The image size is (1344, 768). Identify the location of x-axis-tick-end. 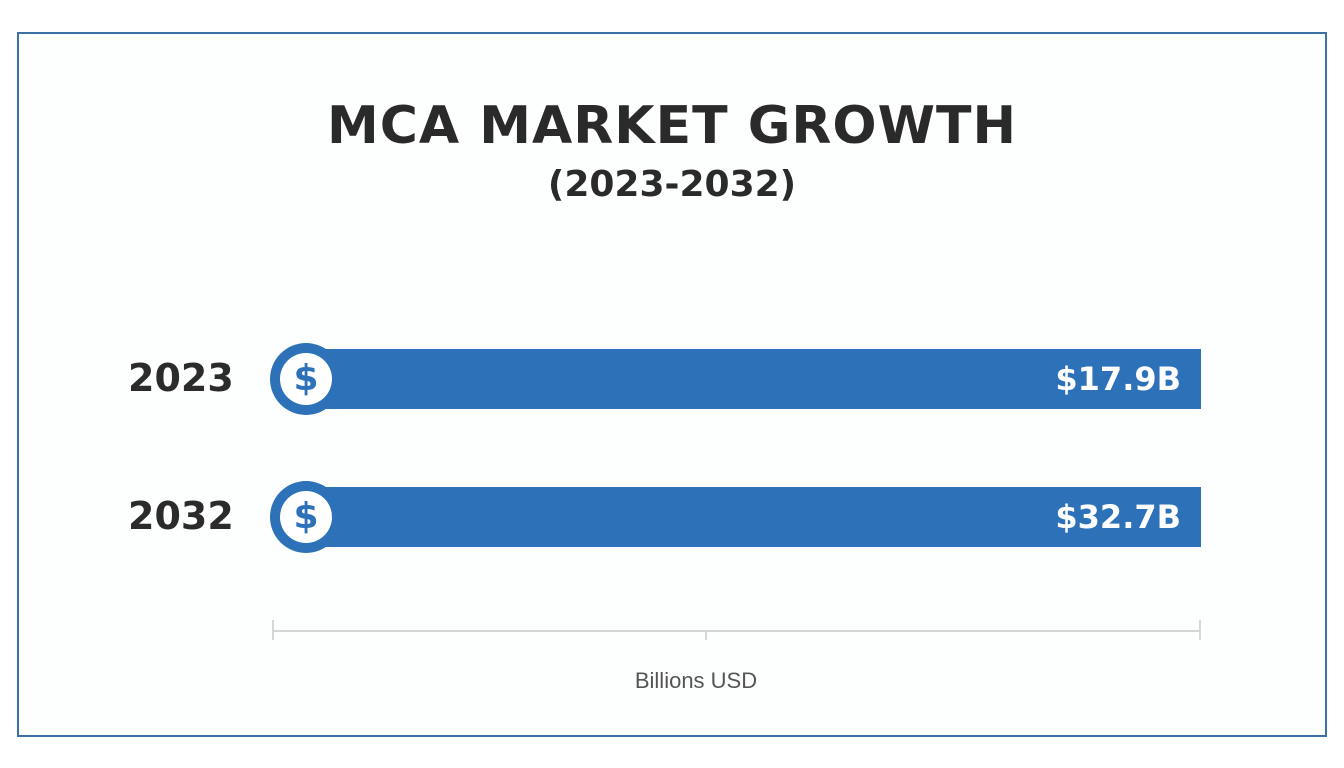
(1200, 630).